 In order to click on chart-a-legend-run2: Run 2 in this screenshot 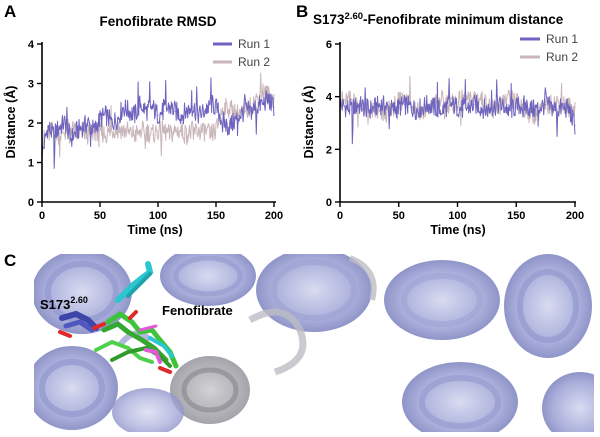, I will do `click(254, 62)`.